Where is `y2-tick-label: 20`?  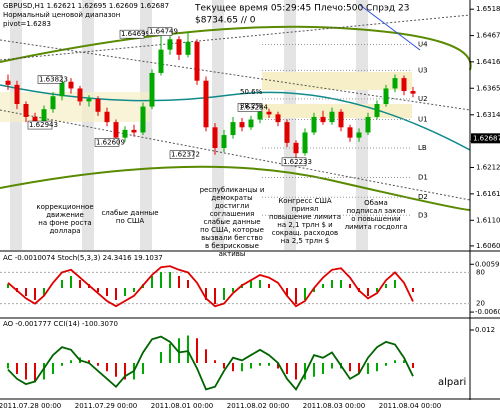 y2-tick-label: 20 is located at coordinates (480, 304).